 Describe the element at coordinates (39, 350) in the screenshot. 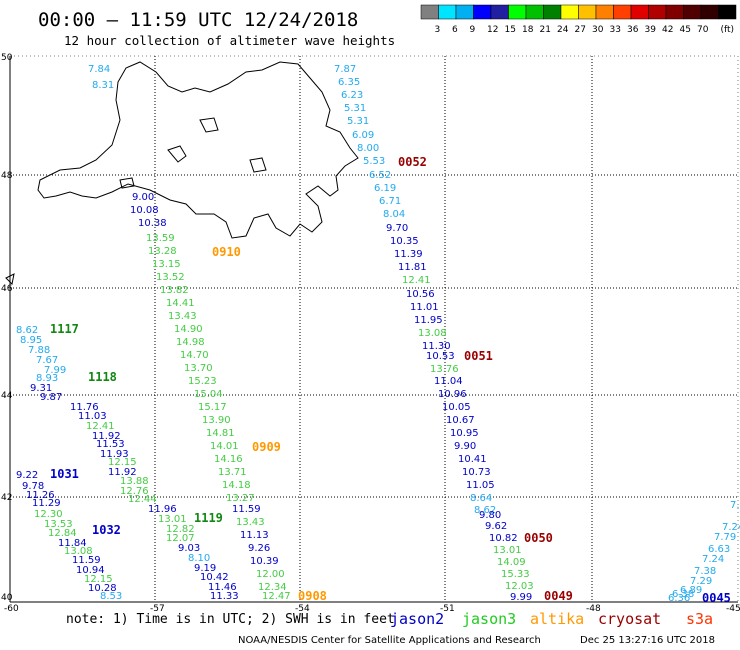

I see `wave-height-label: 7.88` at that location.